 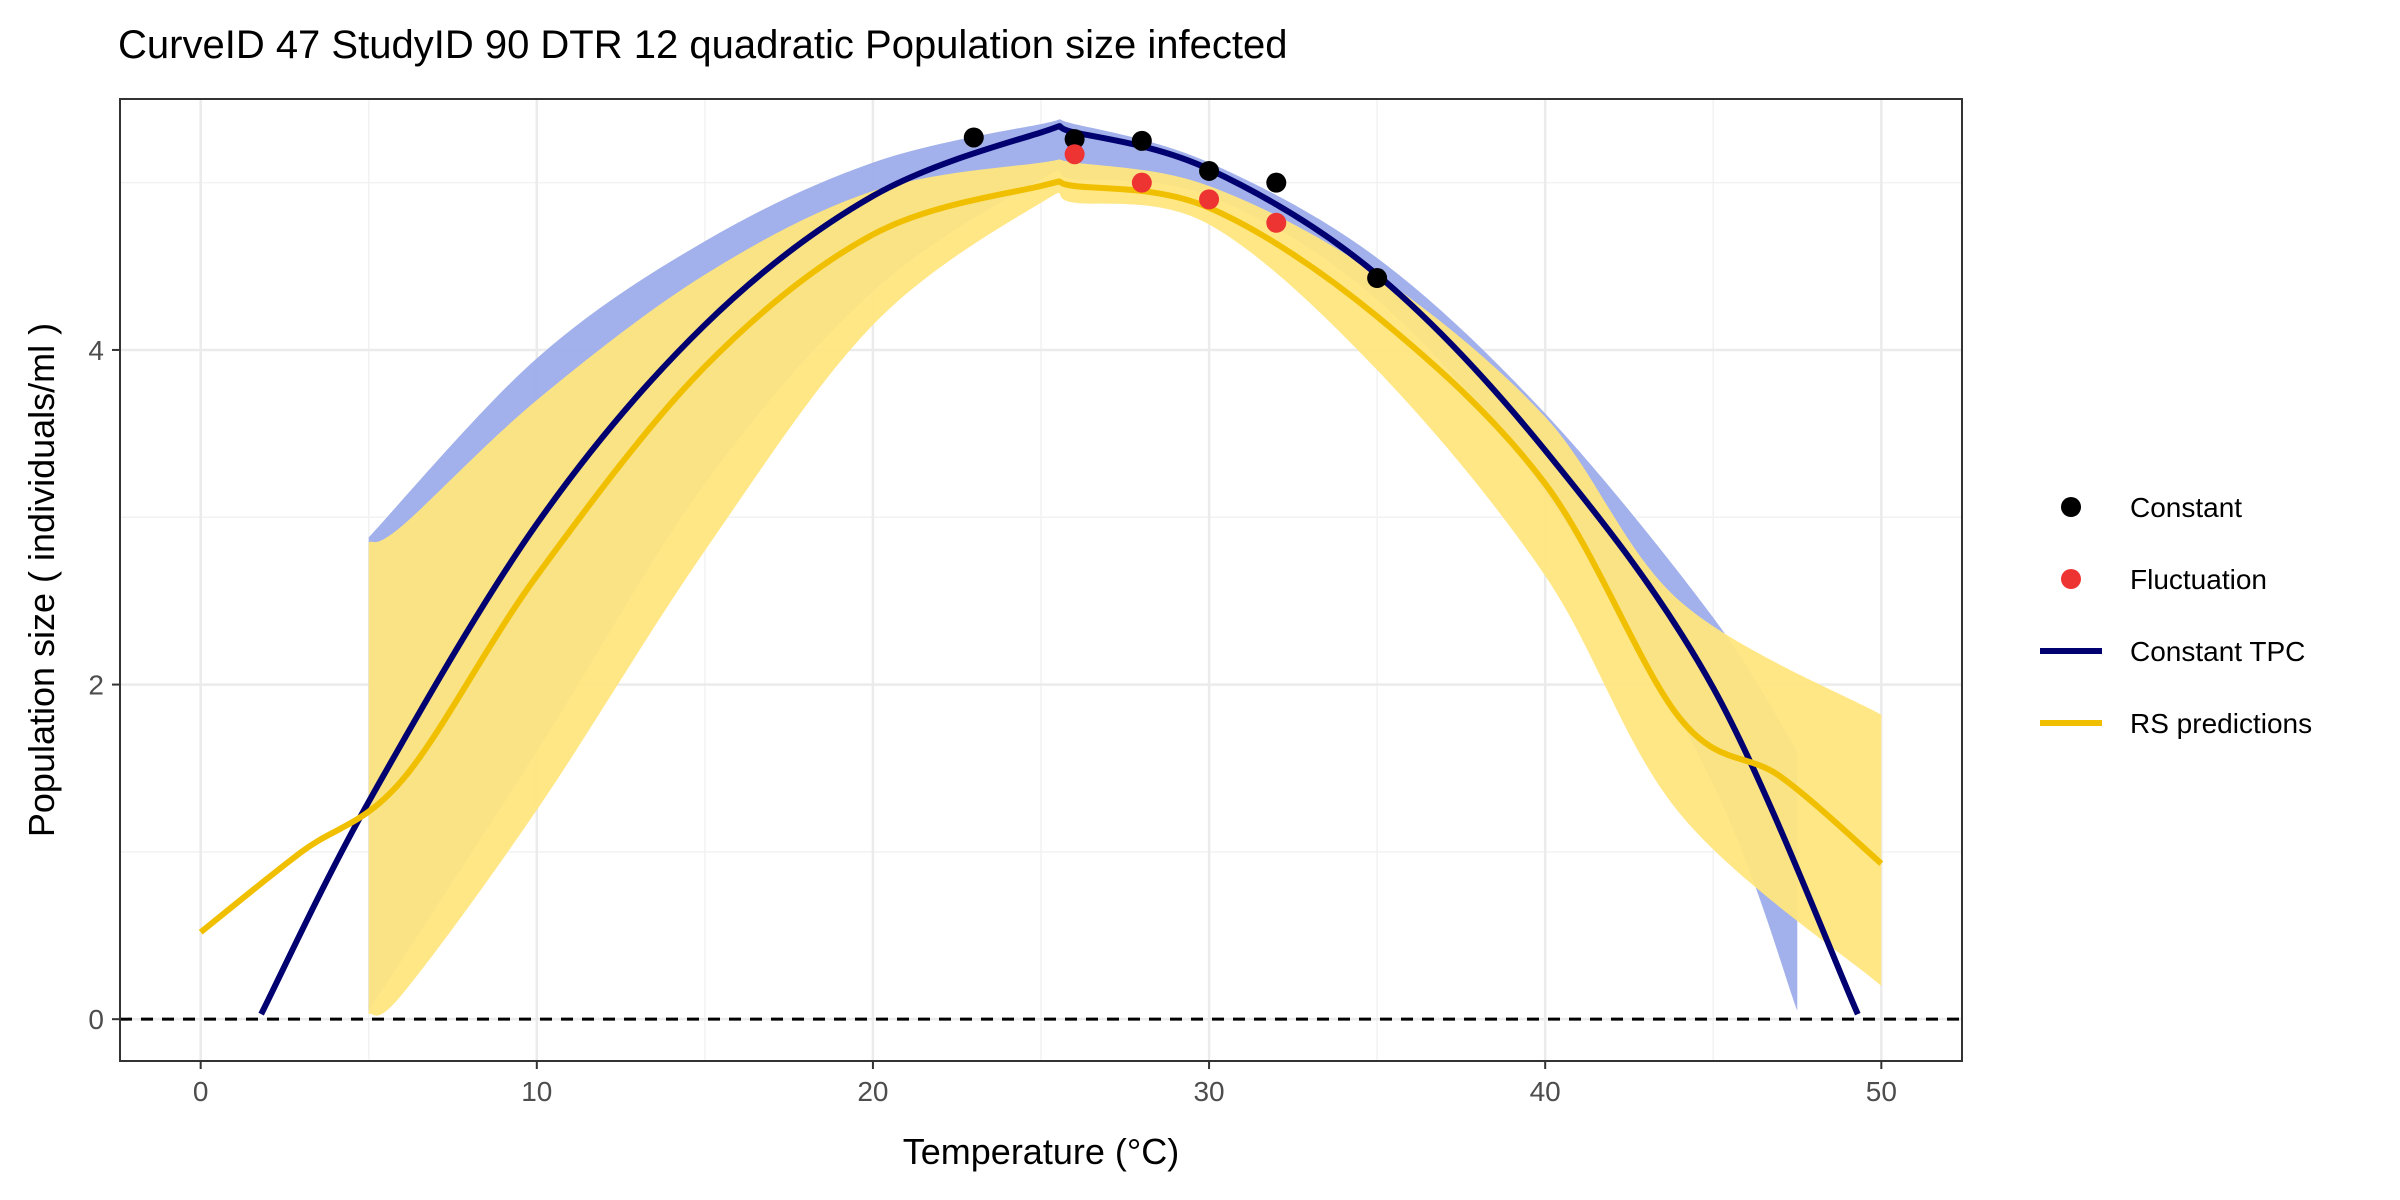 I want to click on legend-item-constant: Constant, so click(x=2151, y=507).